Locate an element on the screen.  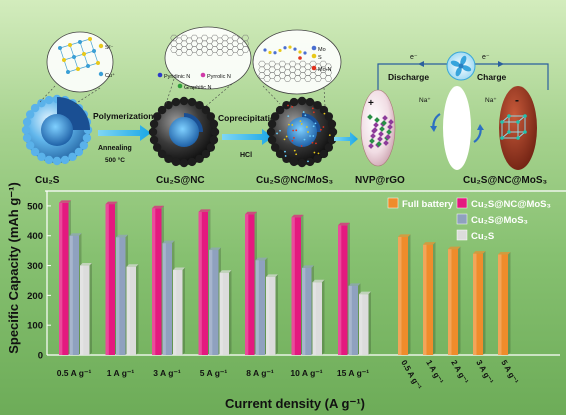
coprecipitation-label: Coprecipitation is located at coordinates (249, 118).